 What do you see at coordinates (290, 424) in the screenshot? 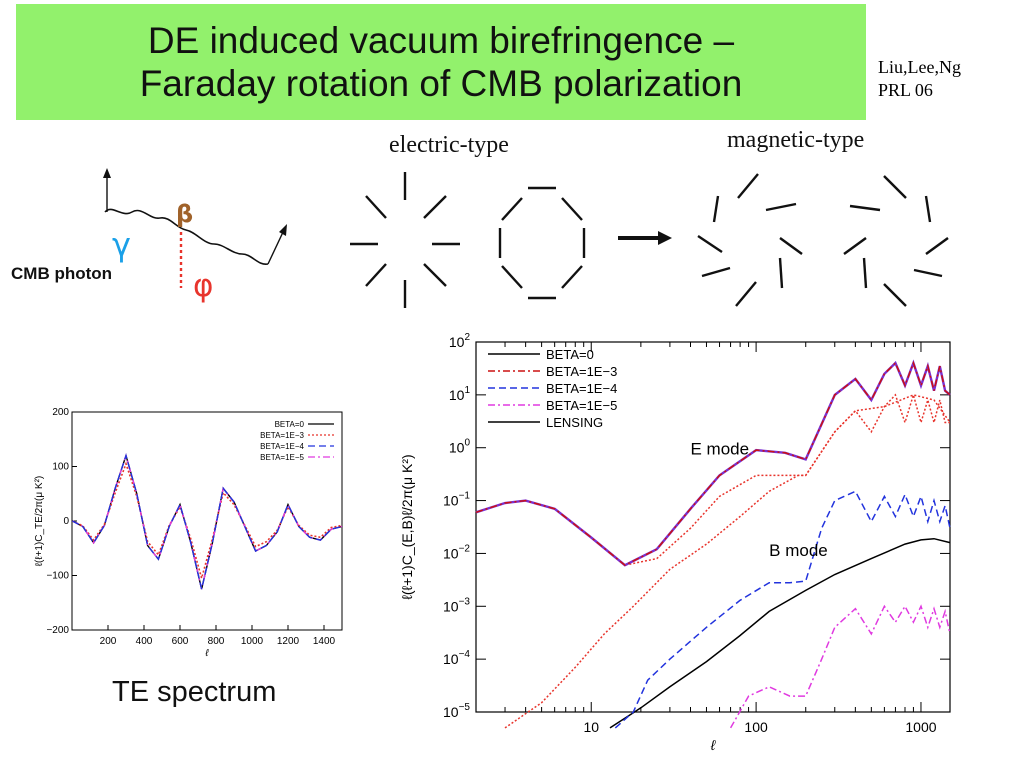
I see `te-legend-label: BETA=0` at bounding box center [290, 424].